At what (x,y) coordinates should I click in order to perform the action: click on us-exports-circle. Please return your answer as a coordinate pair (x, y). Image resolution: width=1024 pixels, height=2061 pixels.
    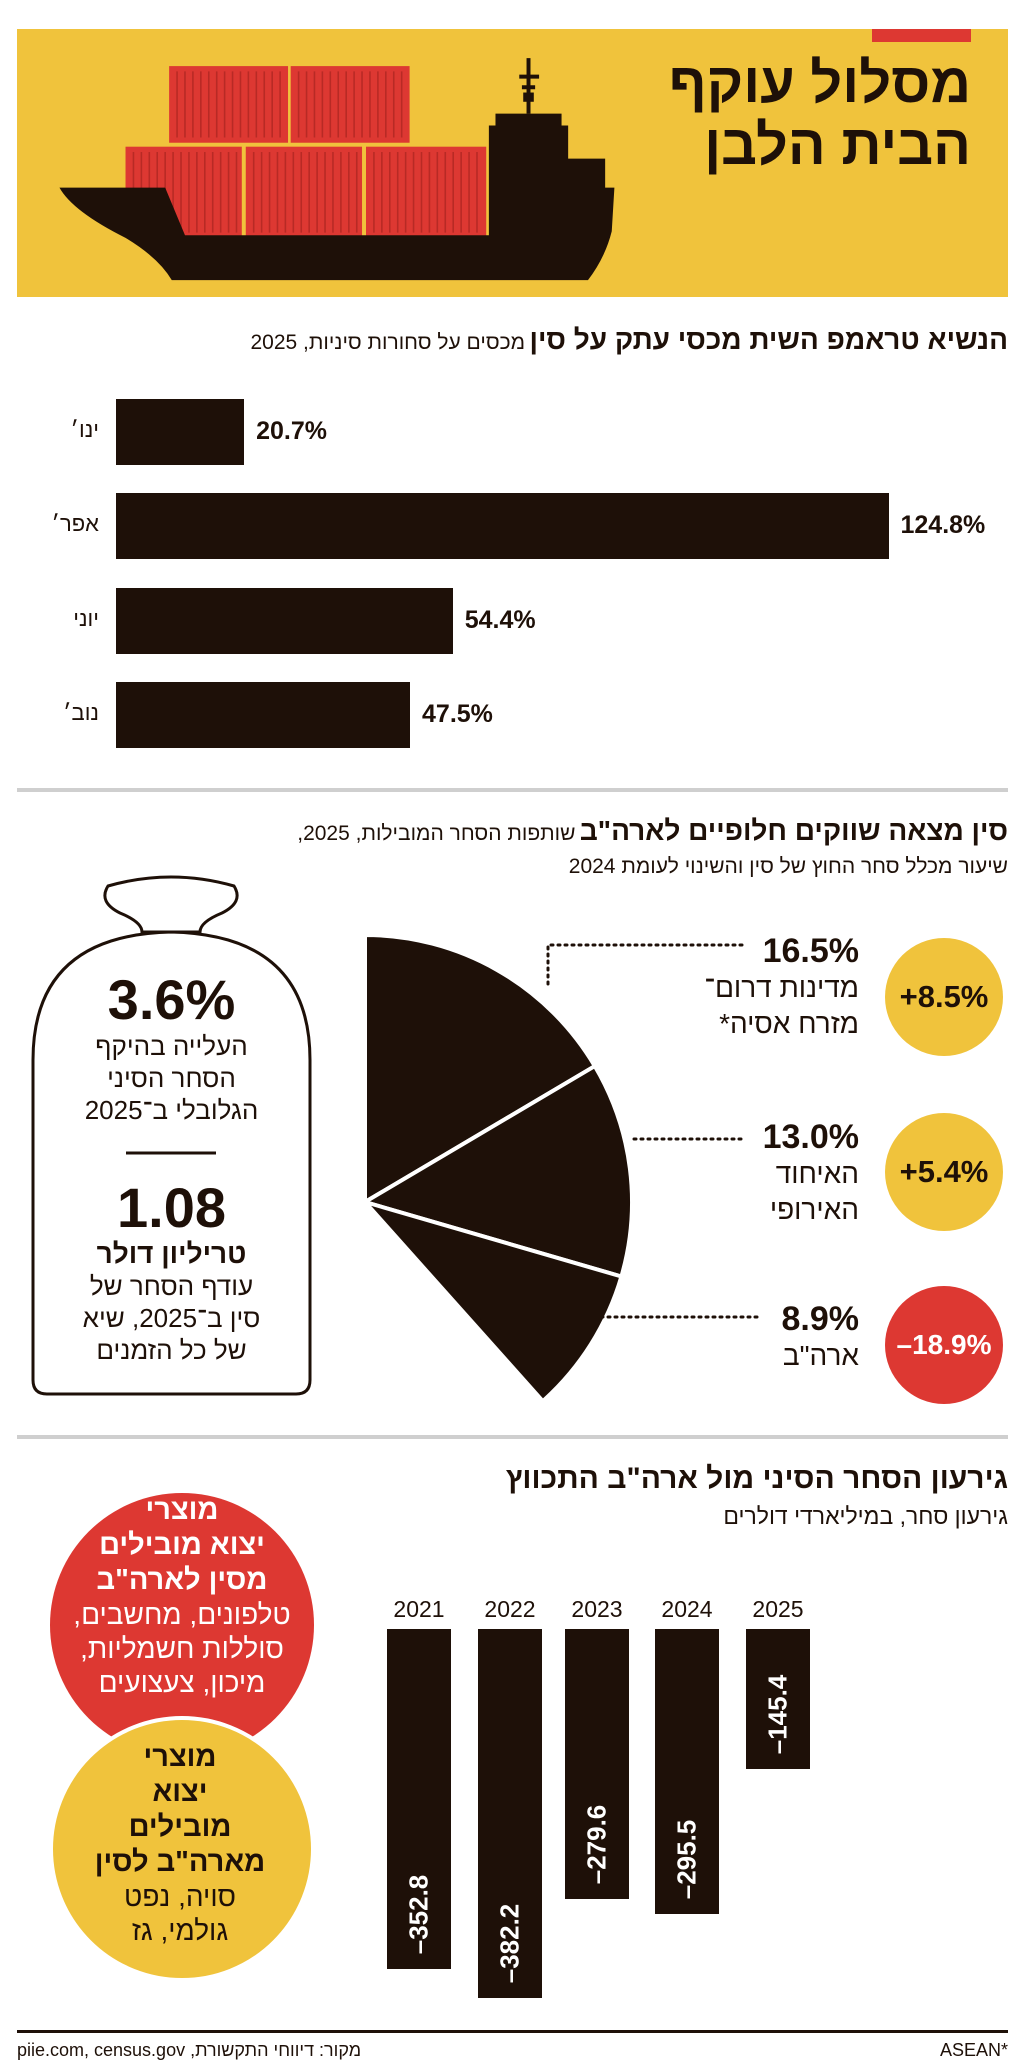
    Looking at the image, I should click on (182, 1849).